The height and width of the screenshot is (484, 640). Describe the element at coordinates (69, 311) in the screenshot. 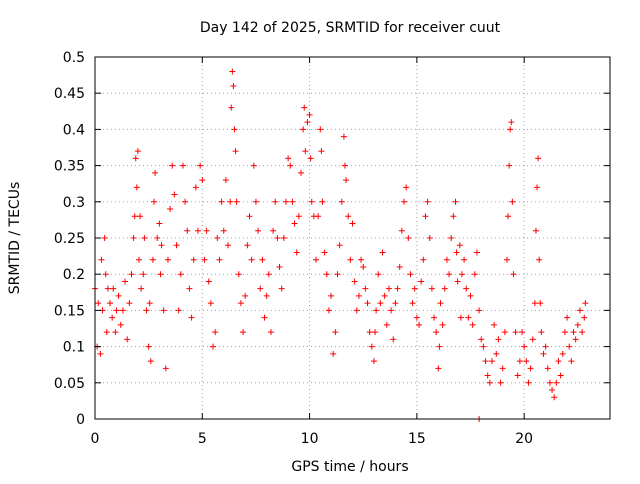

I see `y-tick-label: 0.15` at that location.